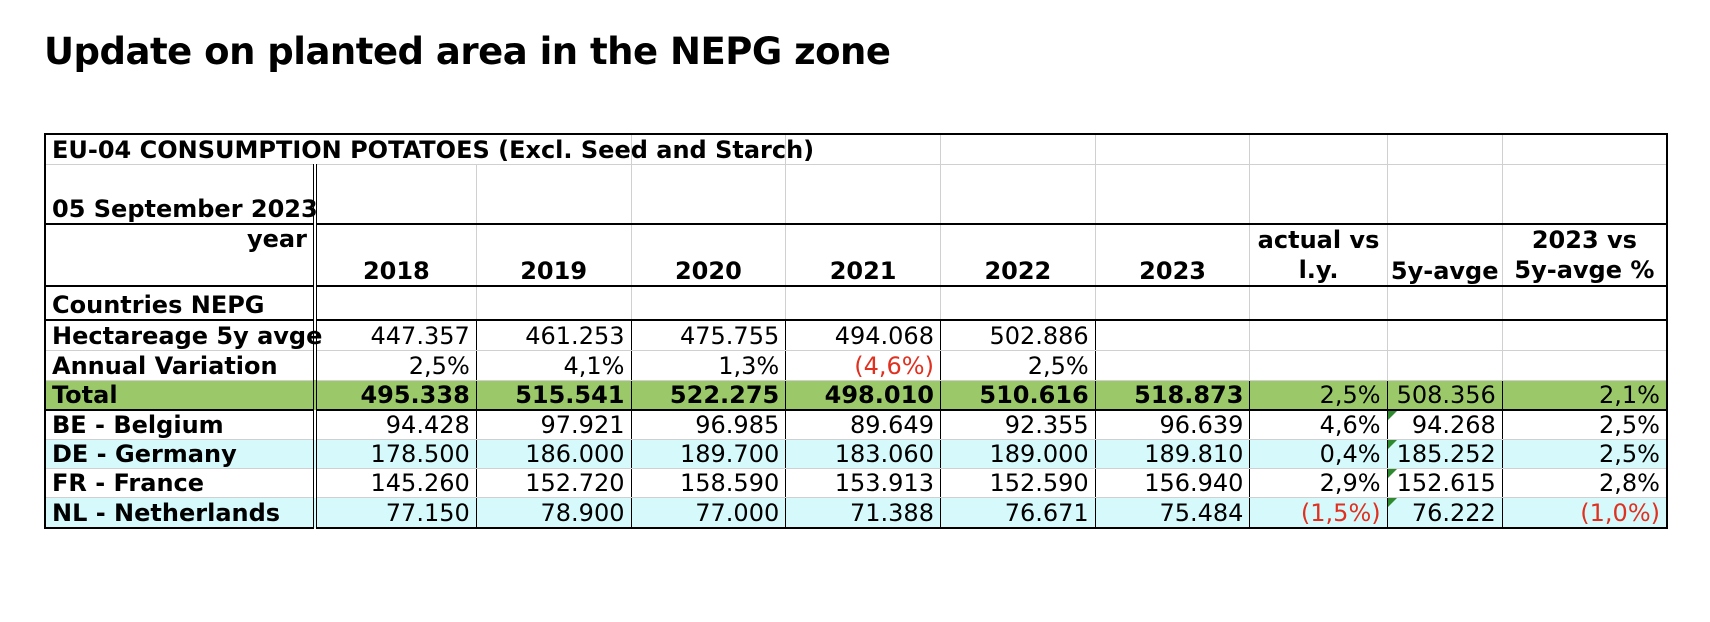  I want to click on countries-row: Countries NEPG, so click(856, 303).